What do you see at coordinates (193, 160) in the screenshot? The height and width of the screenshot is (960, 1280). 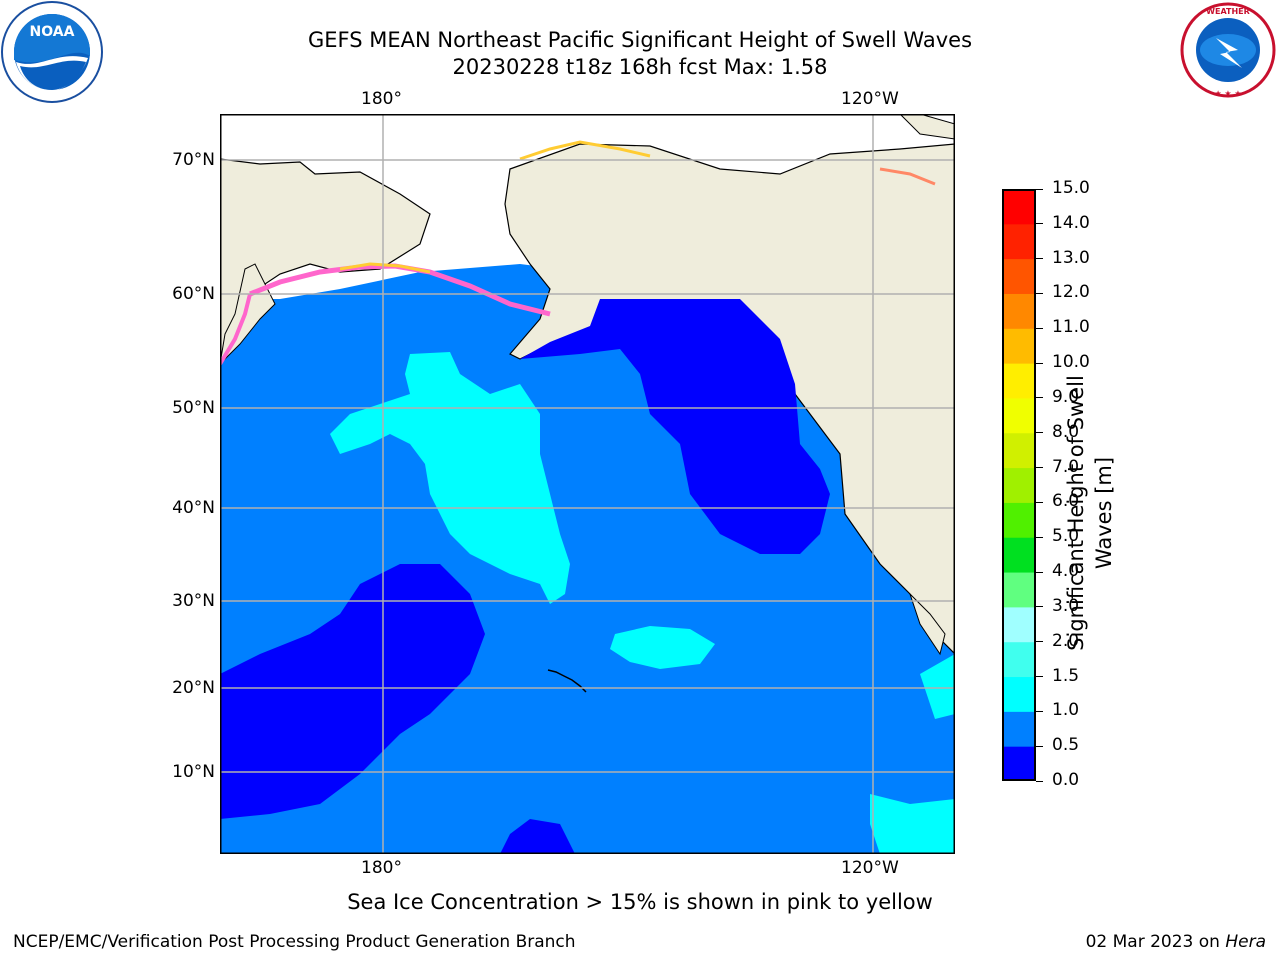 I see `lat-tick-70n: 70°N` at bounding box center [193, 160].